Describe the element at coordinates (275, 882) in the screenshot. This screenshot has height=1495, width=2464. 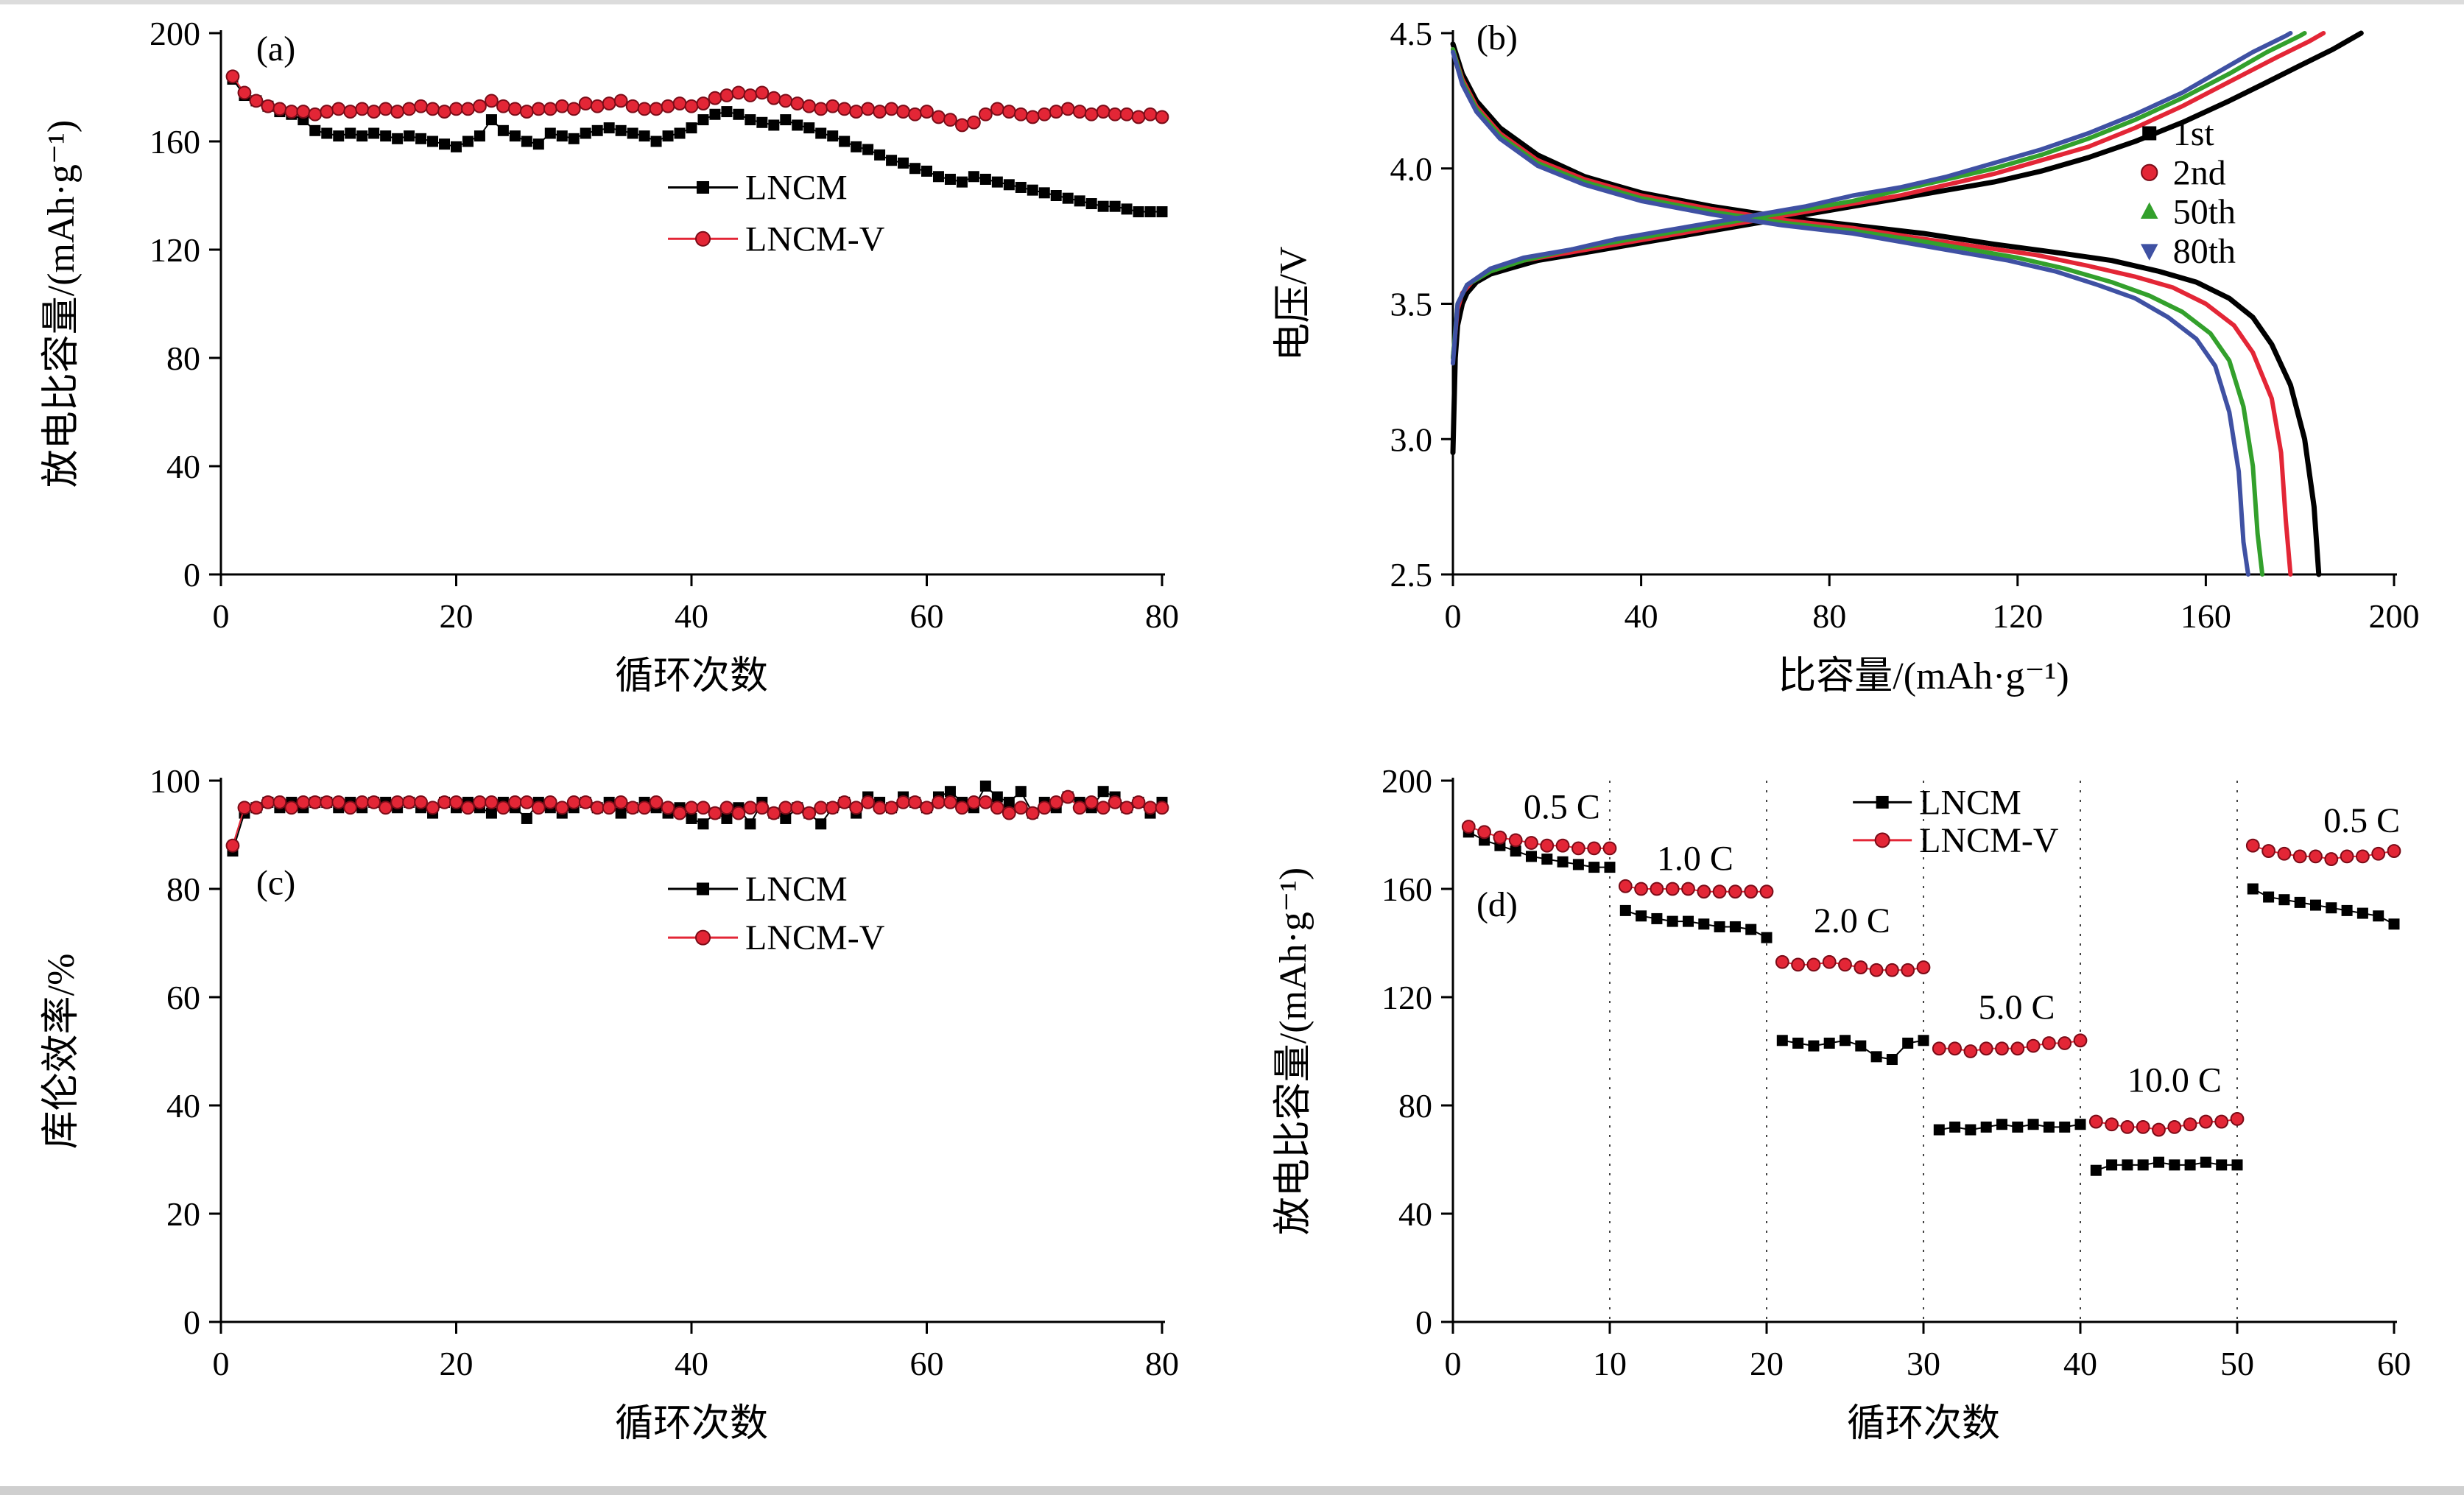
I see `panel-label-c: (c)` at that location.